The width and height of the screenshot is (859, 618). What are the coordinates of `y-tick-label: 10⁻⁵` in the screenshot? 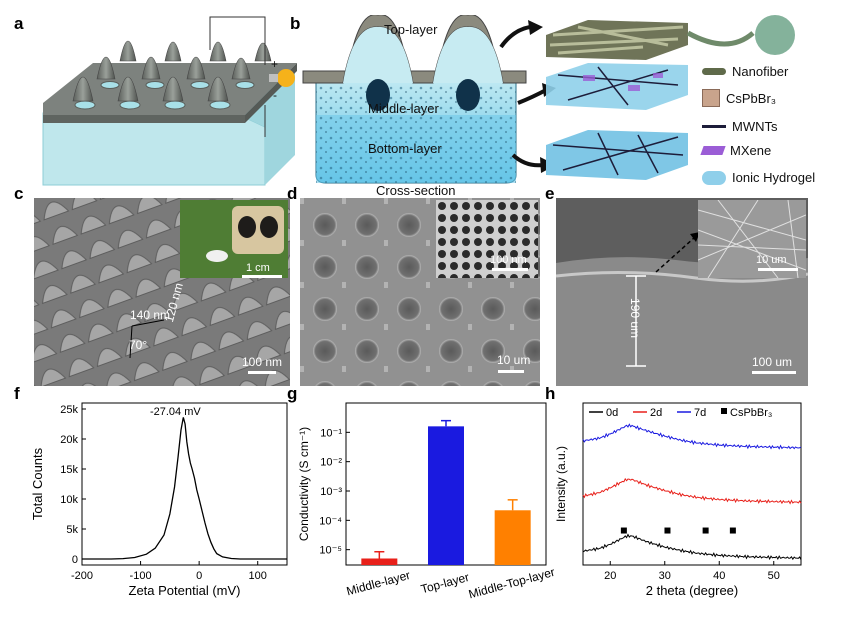 It's located at (330, 551).